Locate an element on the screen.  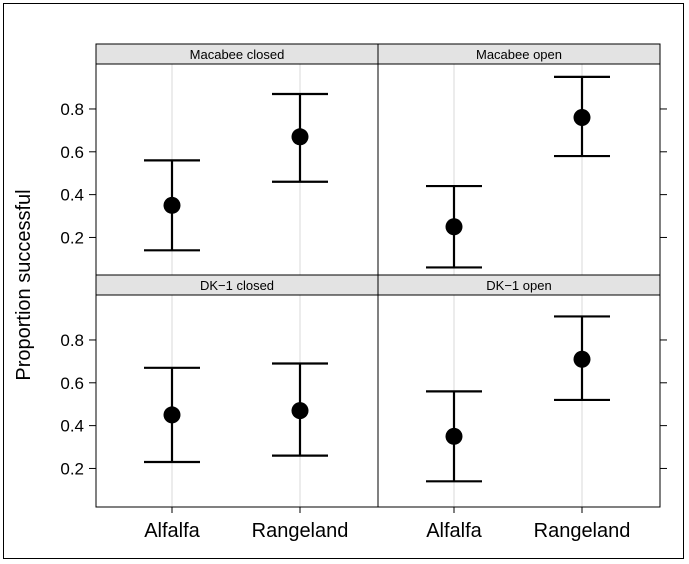
panel-title: DK−1 open is located at coordinates (518, 285).